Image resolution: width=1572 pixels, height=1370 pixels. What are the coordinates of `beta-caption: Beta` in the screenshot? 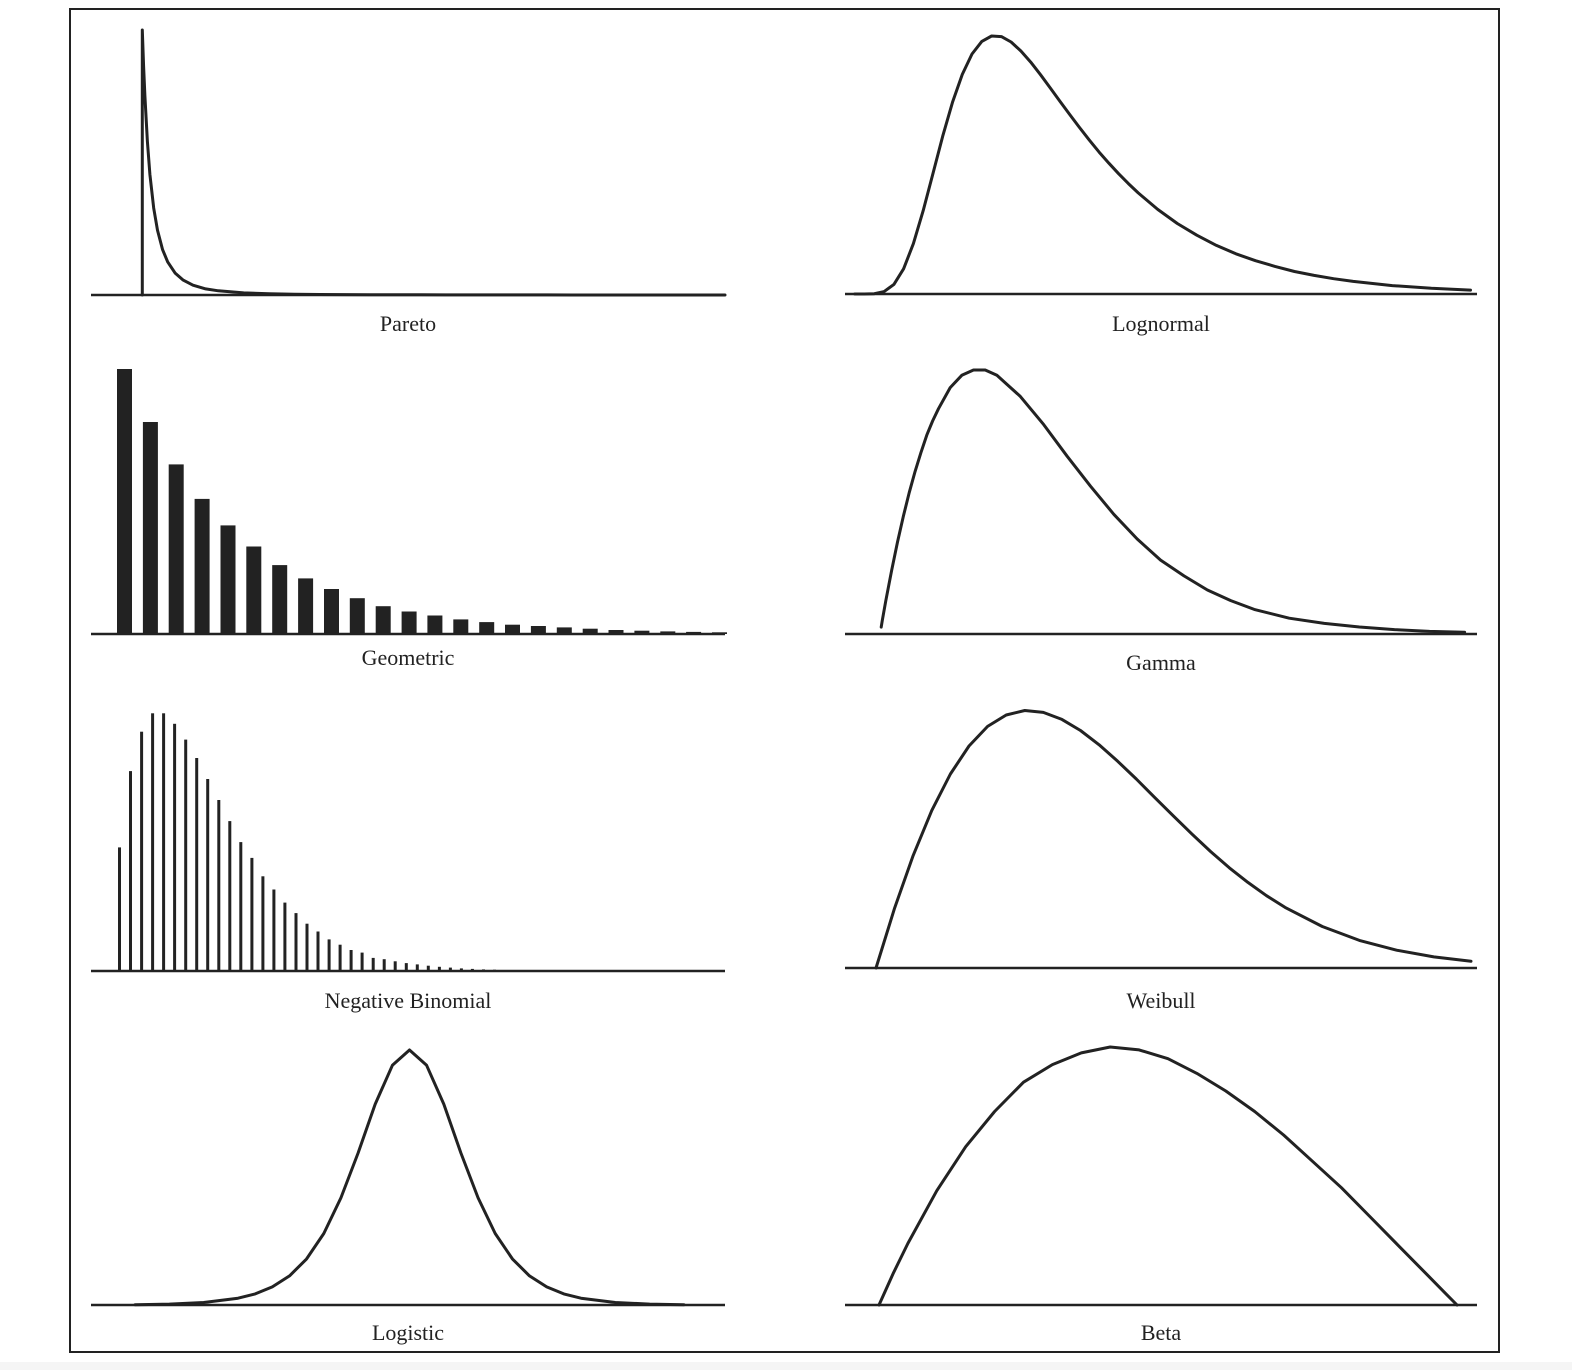 It's located at (1161, 1332).